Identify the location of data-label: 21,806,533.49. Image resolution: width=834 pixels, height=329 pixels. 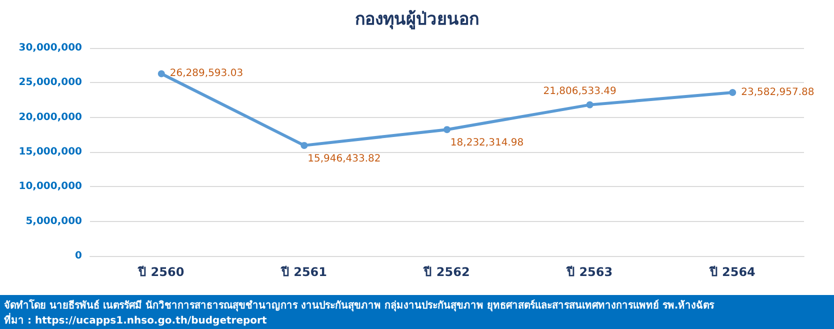
(579, 91).